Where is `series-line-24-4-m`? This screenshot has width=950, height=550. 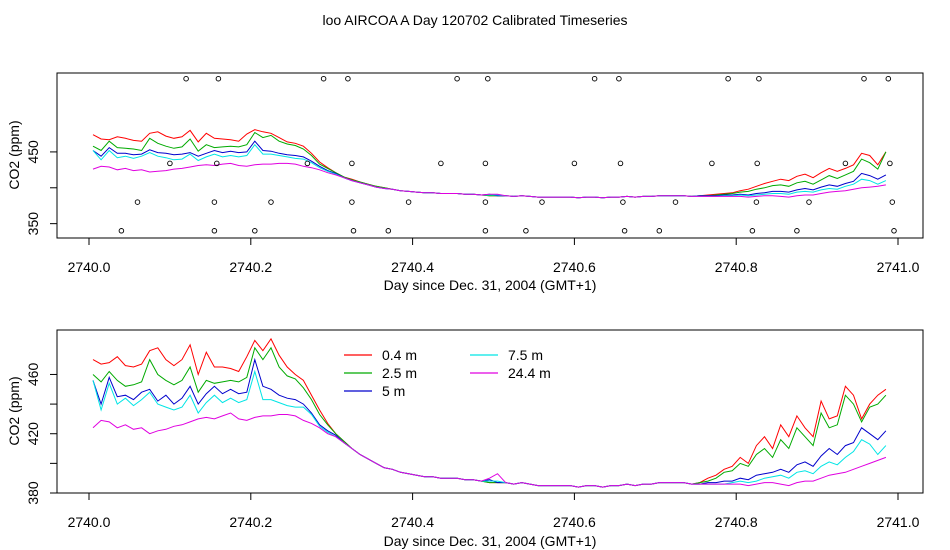
series-line-24-4-m is located at coordinates (489, 450).